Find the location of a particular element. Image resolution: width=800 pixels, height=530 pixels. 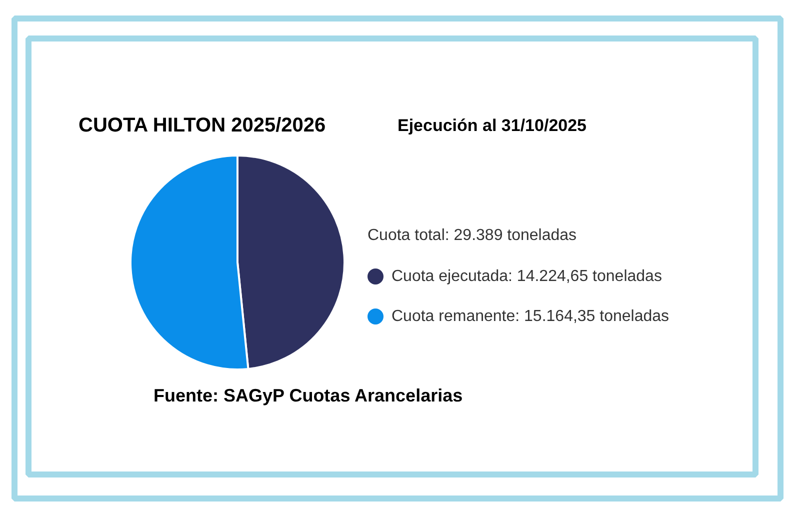

chart-subtitle: Ejecución al 31/10/2025 is located at coordinates (492, 125).